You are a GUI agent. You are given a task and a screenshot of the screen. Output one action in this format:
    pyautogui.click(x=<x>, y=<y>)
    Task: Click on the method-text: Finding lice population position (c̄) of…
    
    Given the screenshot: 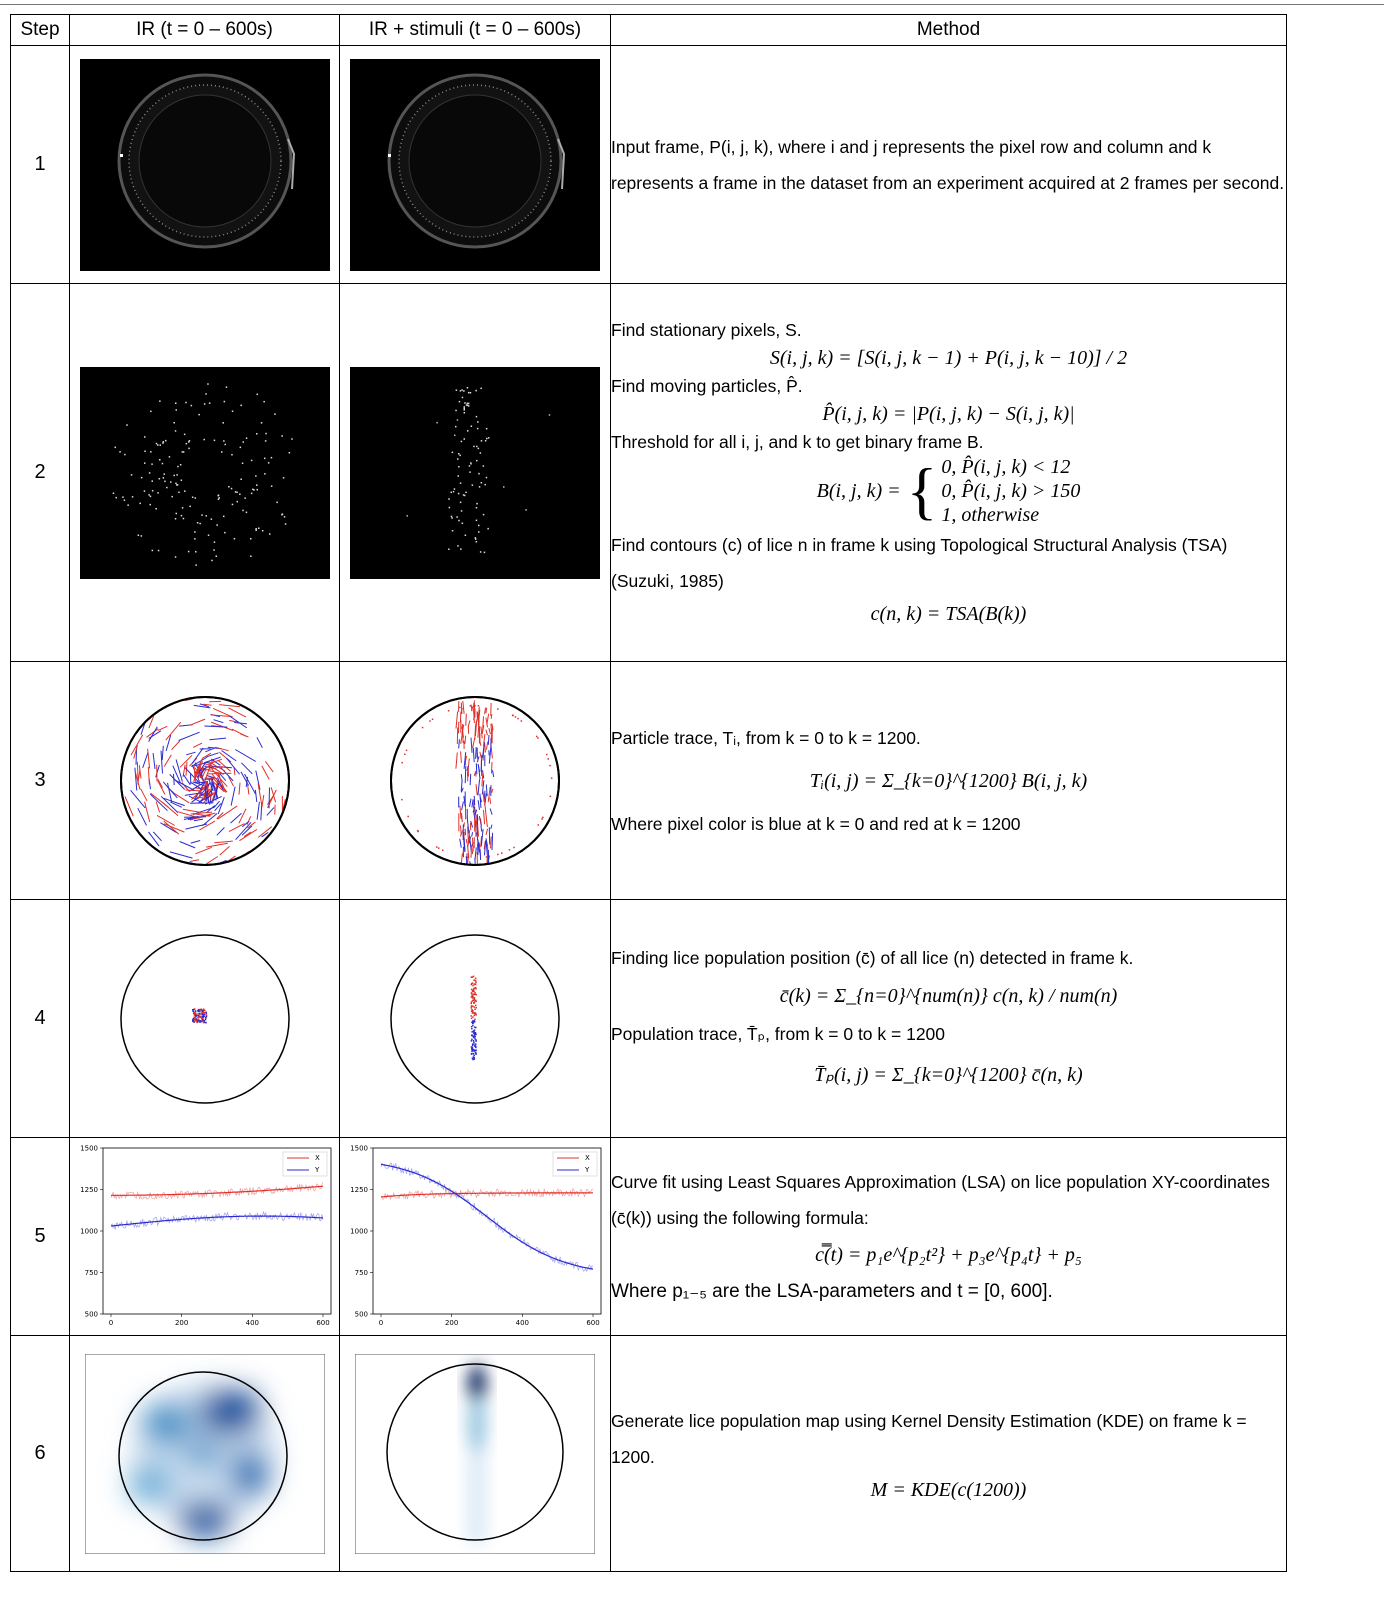 What is the action you would take?
    pyautogui.click(x=872, y=957)
    